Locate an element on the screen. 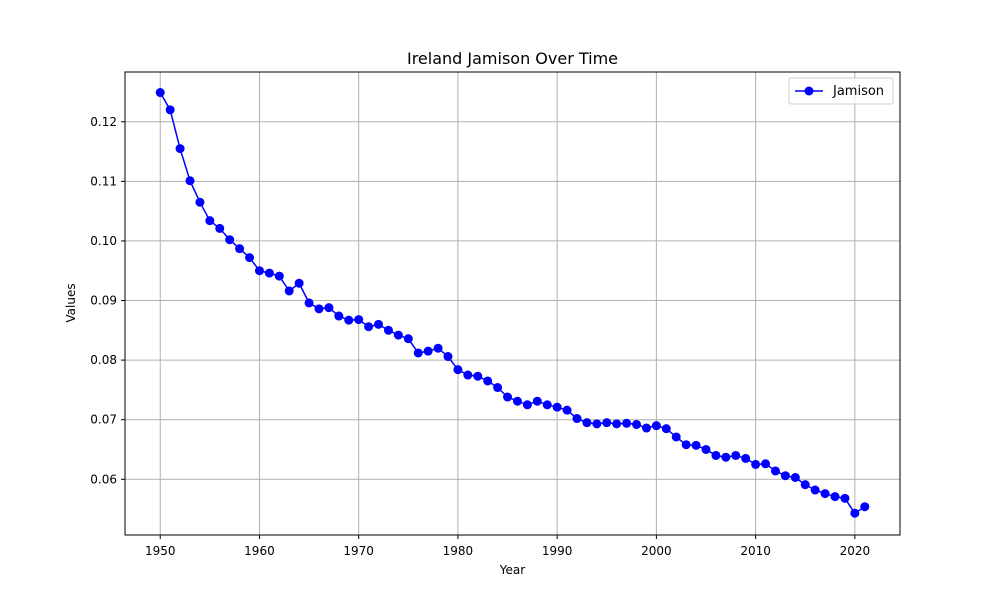 Image resolution: width=1000 pixels, height=600 pixels. data-point-2013 is located at coordinates (785, 476).